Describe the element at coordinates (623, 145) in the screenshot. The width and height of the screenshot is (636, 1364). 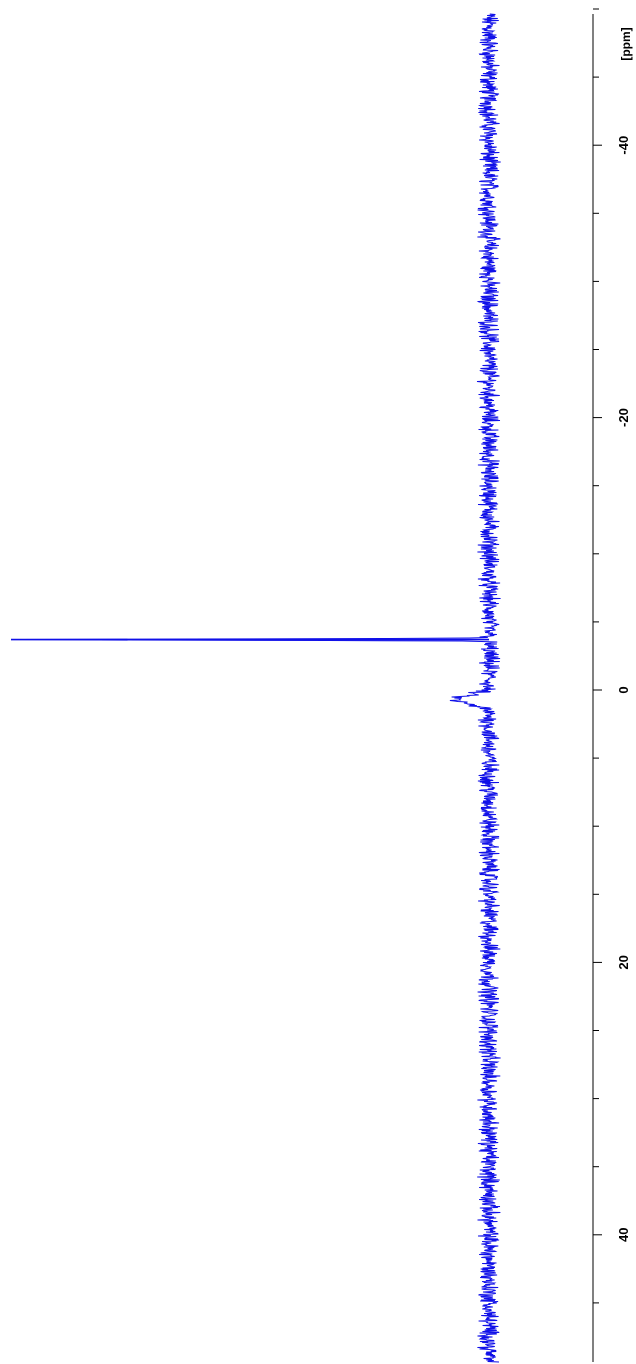
I see `ppm-tick-label: -40` at that location.